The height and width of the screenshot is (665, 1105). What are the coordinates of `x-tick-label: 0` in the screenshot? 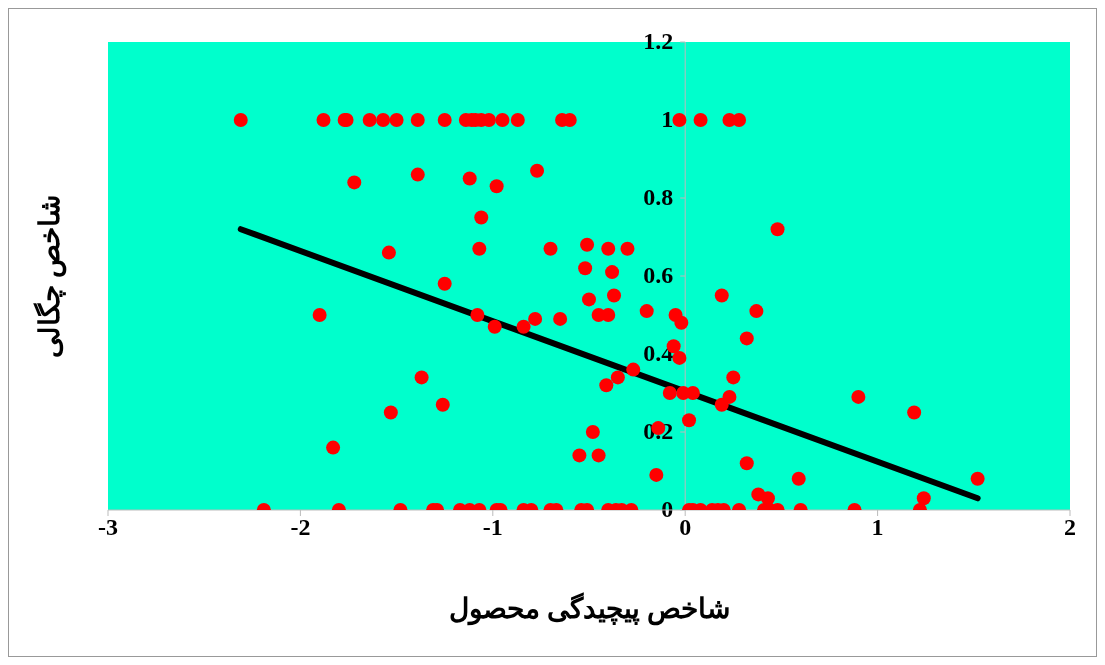 It's located at (685, 527).